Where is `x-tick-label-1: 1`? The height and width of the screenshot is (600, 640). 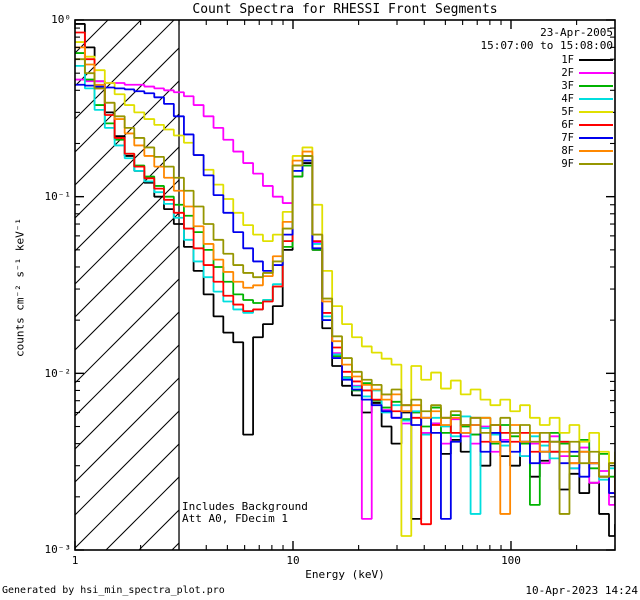
x-tick-label-1: 1 is located at coordinates (75, 560).